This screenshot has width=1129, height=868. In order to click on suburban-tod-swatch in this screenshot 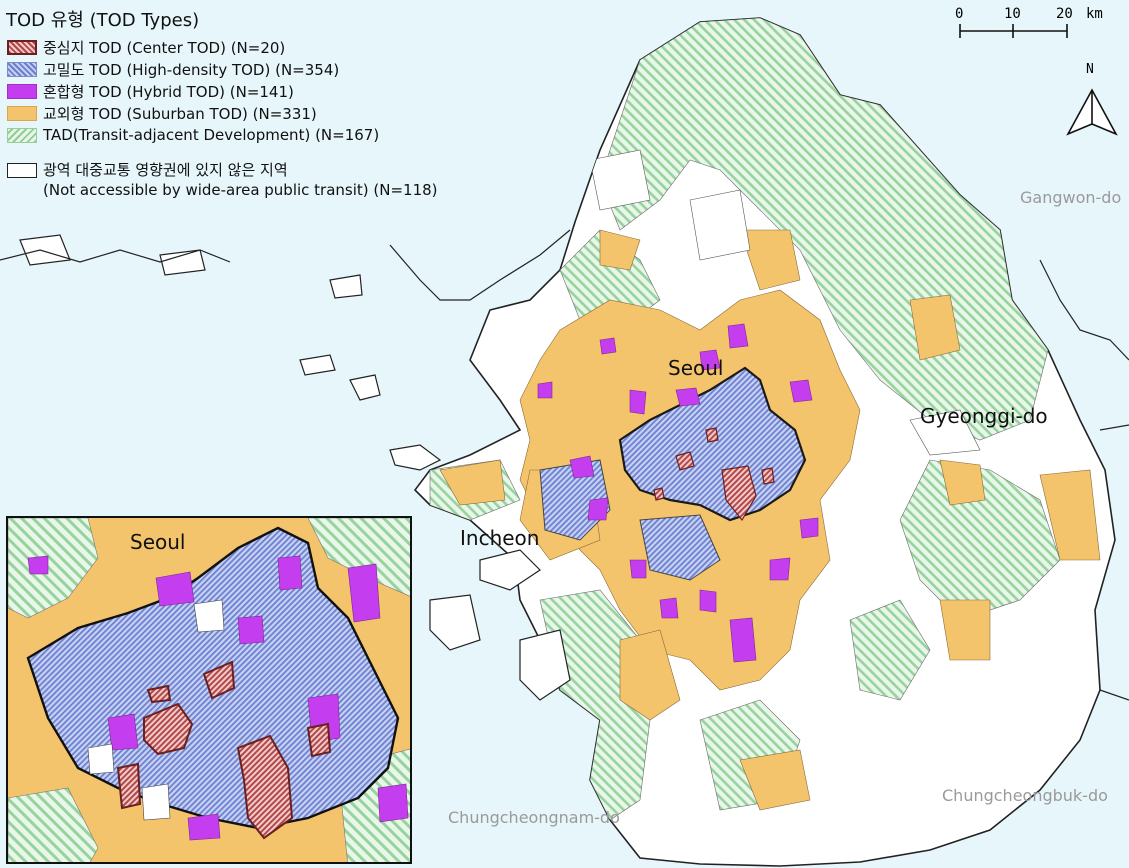, I will do `click(22, 113)`.